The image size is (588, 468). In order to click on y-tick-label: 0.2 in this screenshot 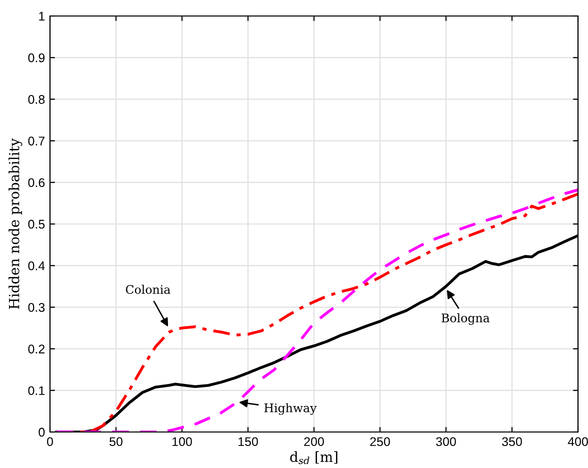, I will do `click(36, 349)`.